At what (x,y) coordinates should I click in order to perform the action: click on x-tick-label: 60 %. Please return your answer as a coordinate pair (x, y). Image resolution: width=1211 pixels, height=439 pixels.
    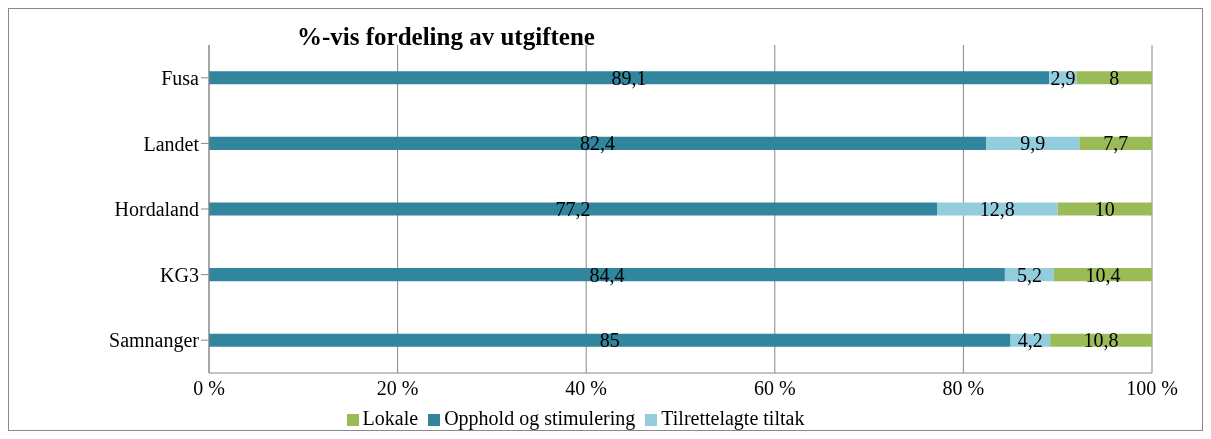
    Looking at the image, I should click on (774, 388).